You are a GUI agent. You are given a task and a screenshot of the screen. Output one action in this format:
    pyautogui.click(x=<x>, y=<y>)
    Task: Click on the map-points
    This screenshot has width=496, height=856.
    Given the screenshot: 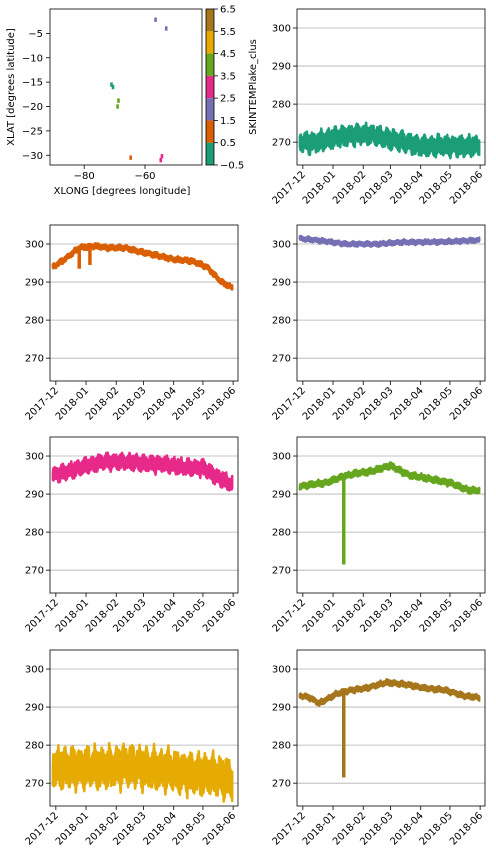 What is the action you would take?
    pyautogui.click(x=139, y=90)
    